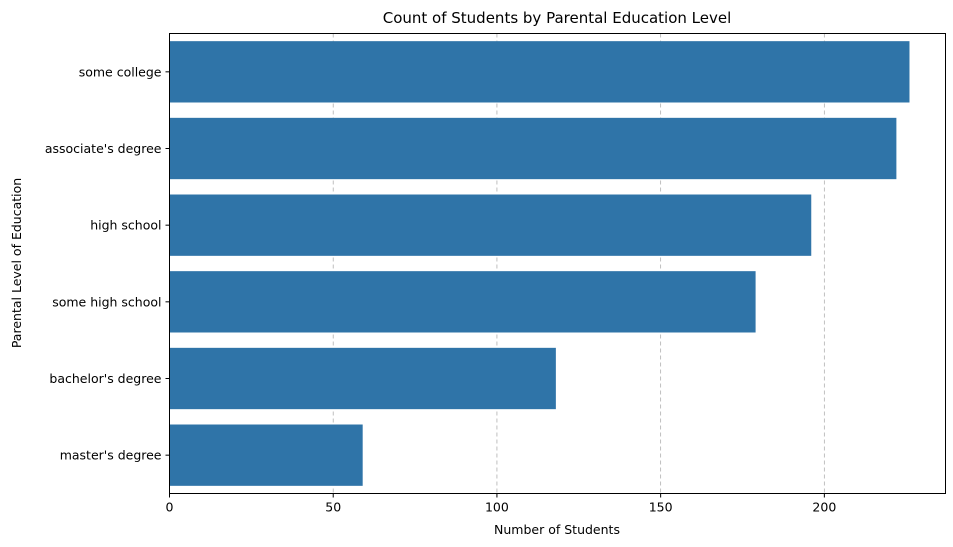 Image resolution: width=953 pixels, height=547 pixels. Describe the element at coordinates (111, 455) in the screenshot. I see `y-tick-label: master's degree` at that location.